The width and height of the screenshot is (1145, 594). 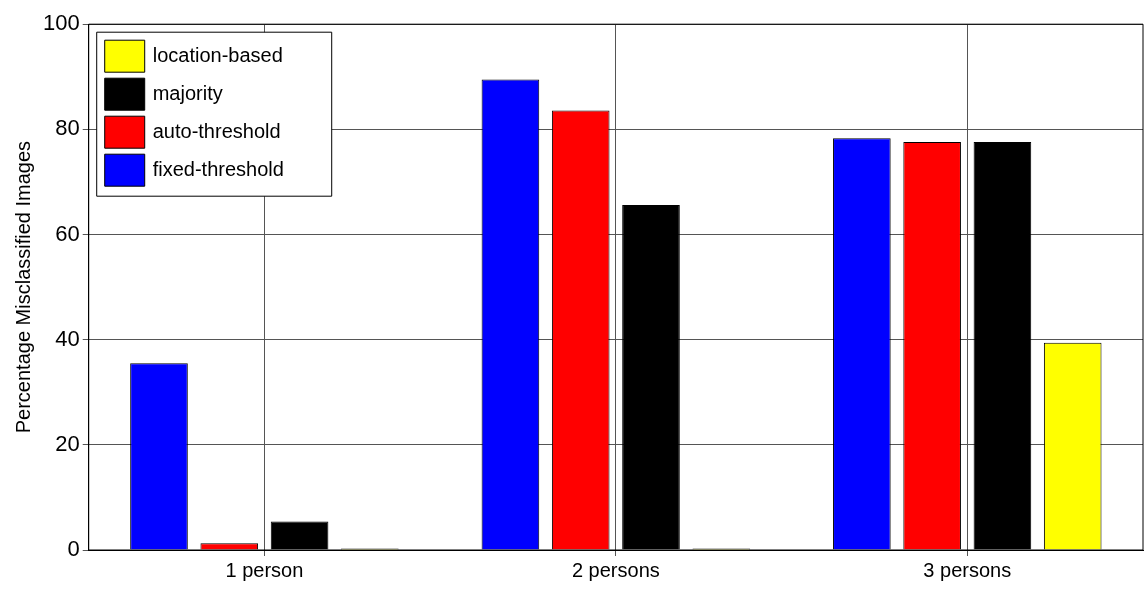 I want to click on y-tick-label: 0, so click(x=73, y=549).